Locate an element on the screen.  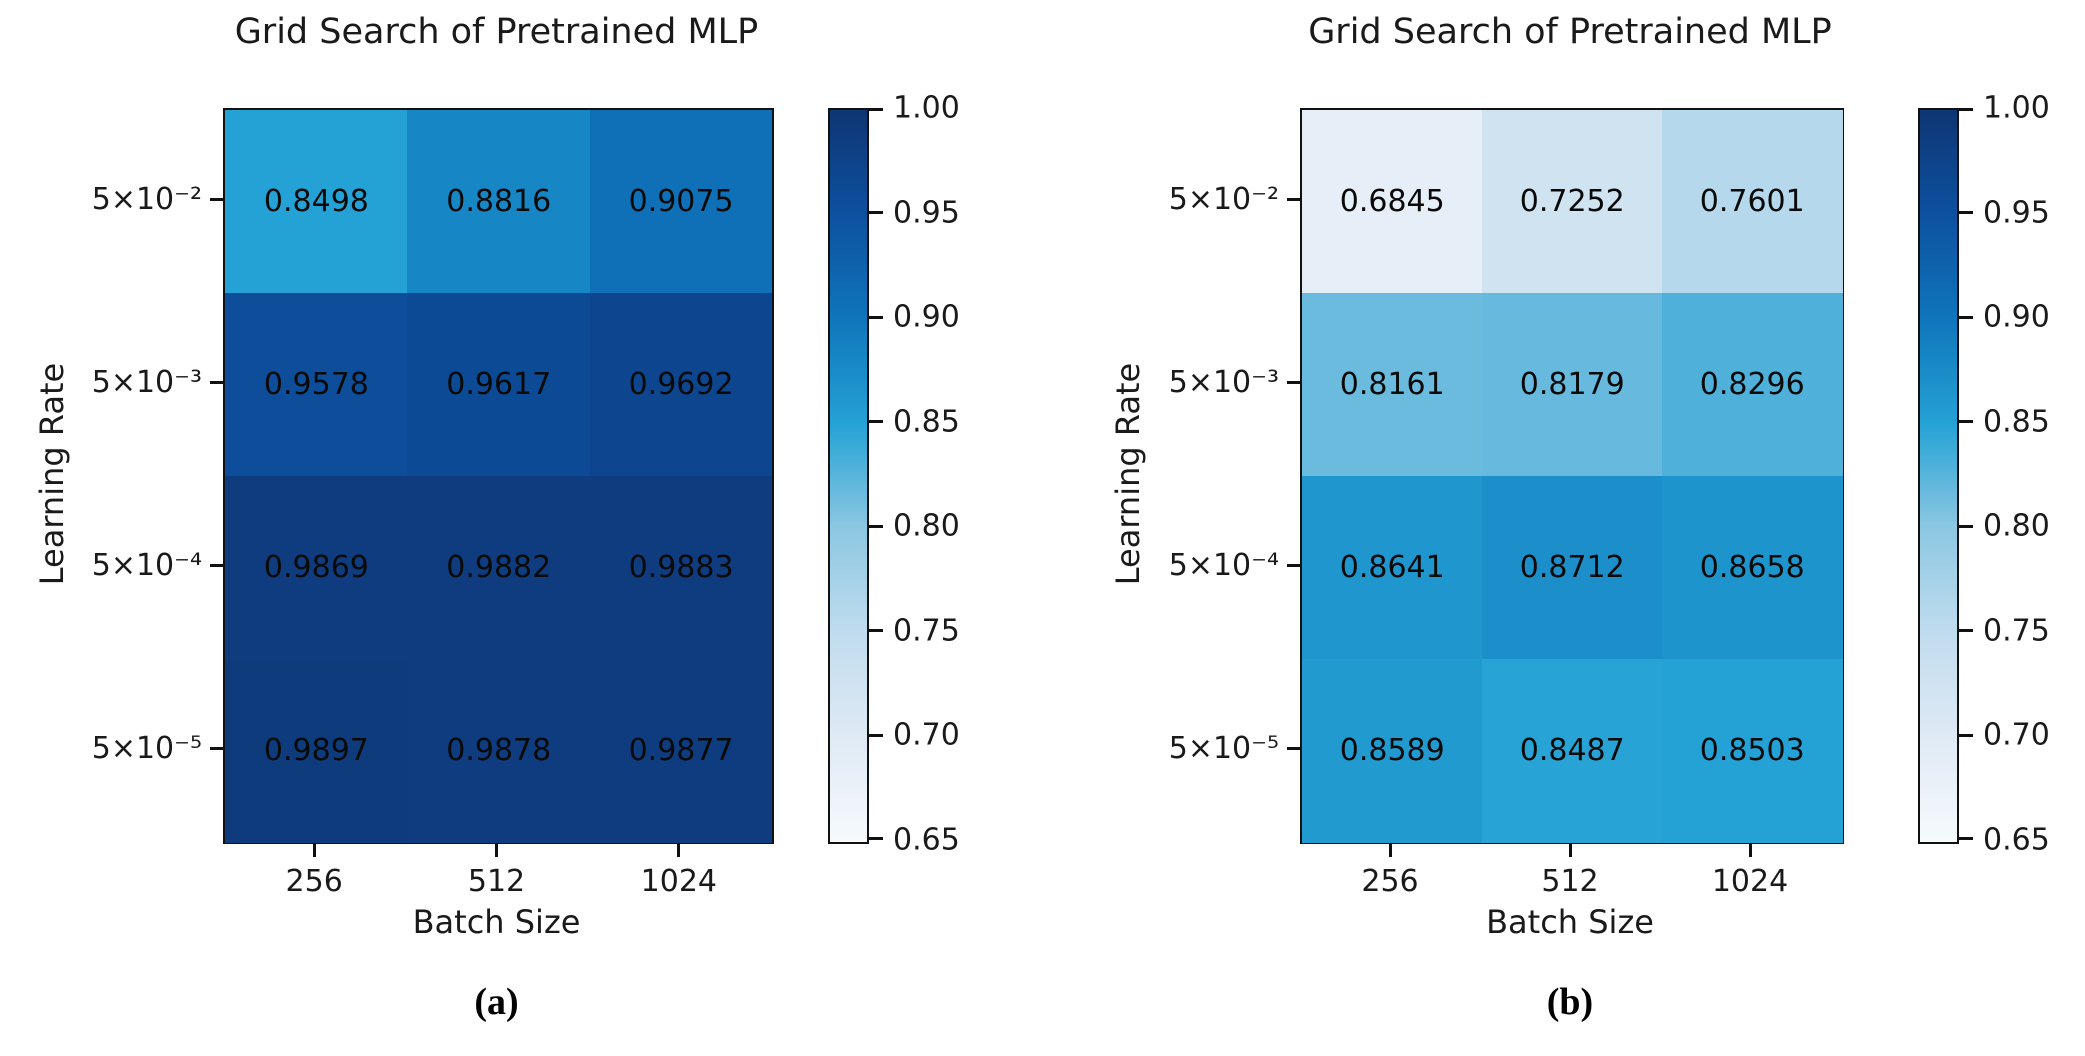
heatmap-cell-value: 0.9075 is located at coordinates (681, 202).